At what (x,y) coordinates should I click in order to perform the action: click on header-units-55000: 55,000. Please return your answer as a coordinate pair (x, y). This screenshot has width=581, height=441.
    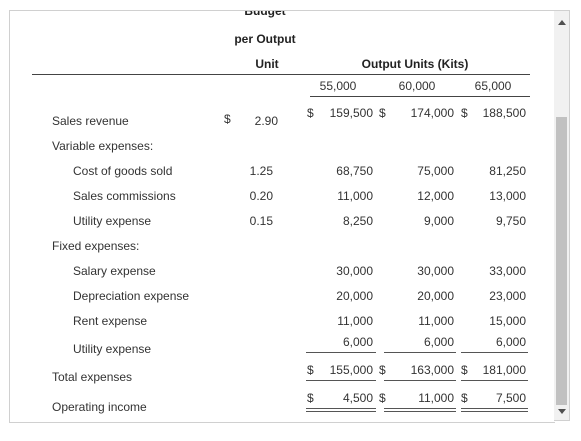
    Looking at the image, I should click on (338, 86).